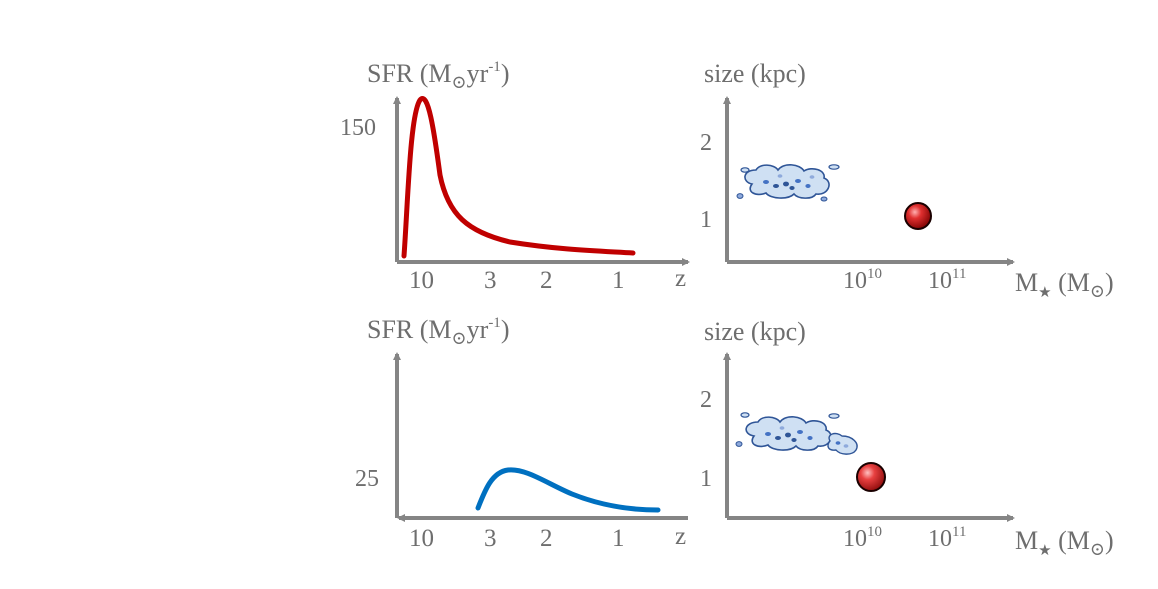 Image resolution: width=1158 pixels, height=589 pixels. What do you see at coordinates (367, 479) in the screenshot?
I see `y-tick-label: 25` at bounding box center [367, 479].